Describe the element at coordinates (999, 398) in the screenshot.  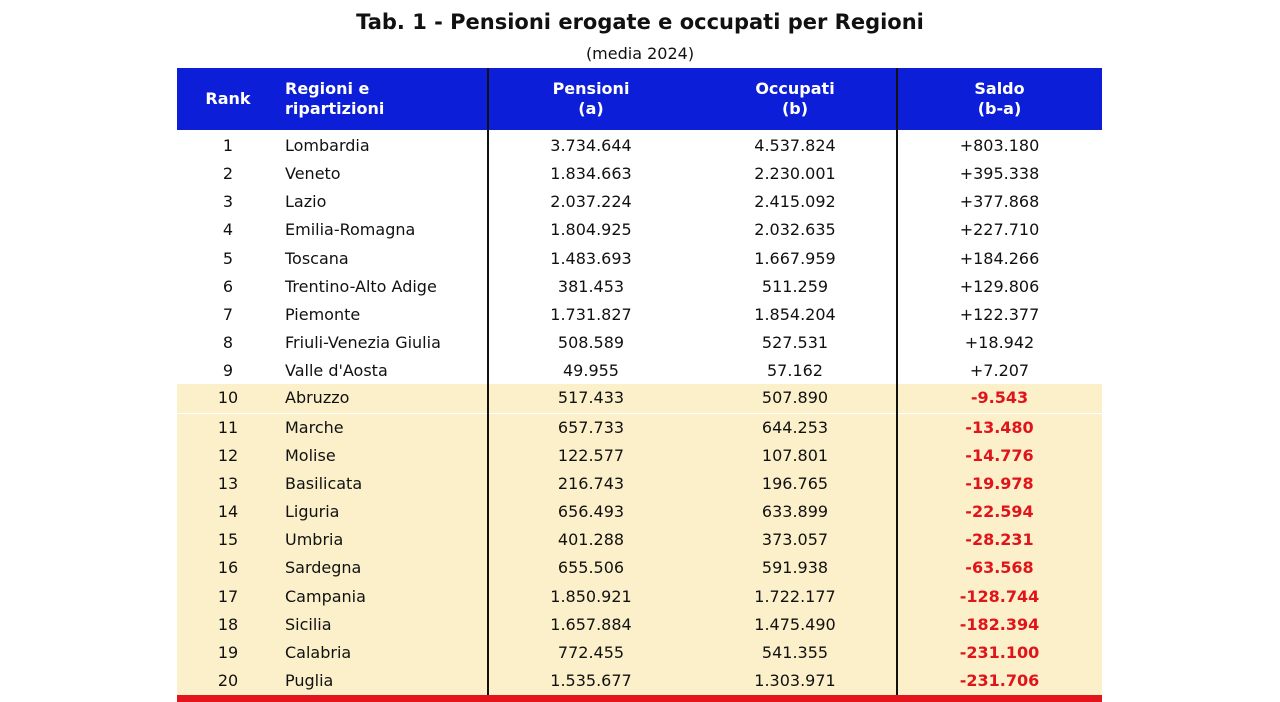
I see `table-cell: -9.543` at that location.